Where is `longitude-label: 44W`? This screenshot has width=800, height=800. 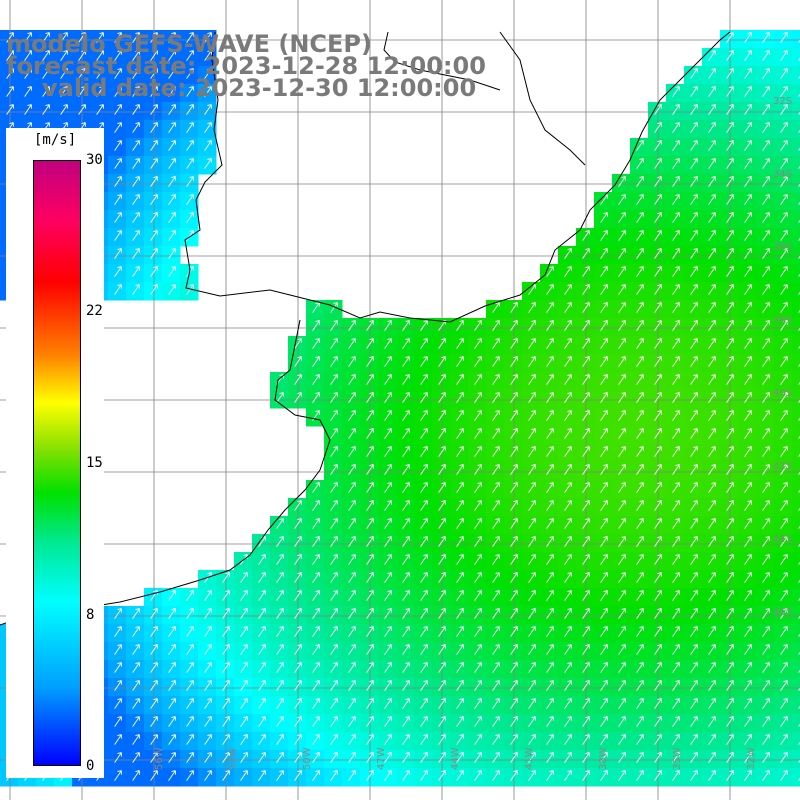 longitude-label: 44W is located at coordinates (455, 758).